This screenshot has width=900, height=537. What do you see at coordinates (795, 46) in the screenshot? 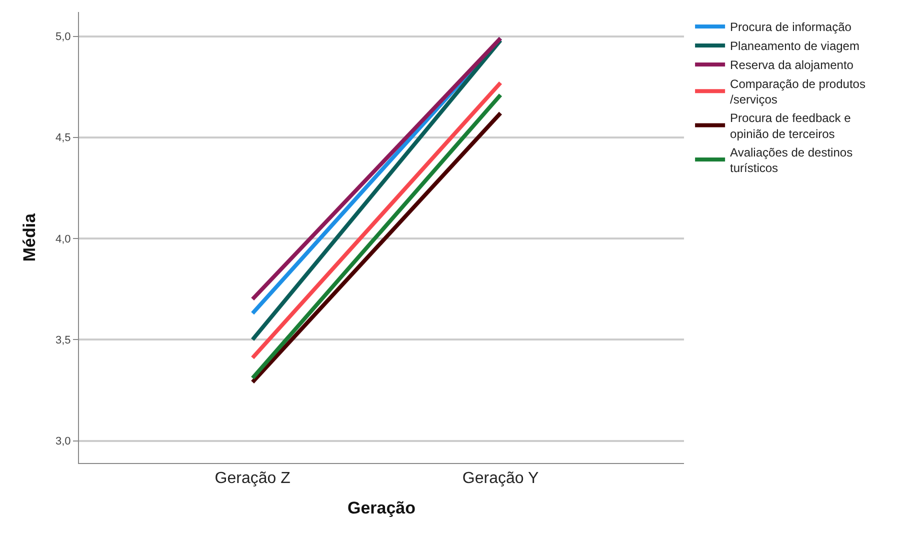
I see `legend-label: Planeamento de viagem` at bounding box center [795, 46].